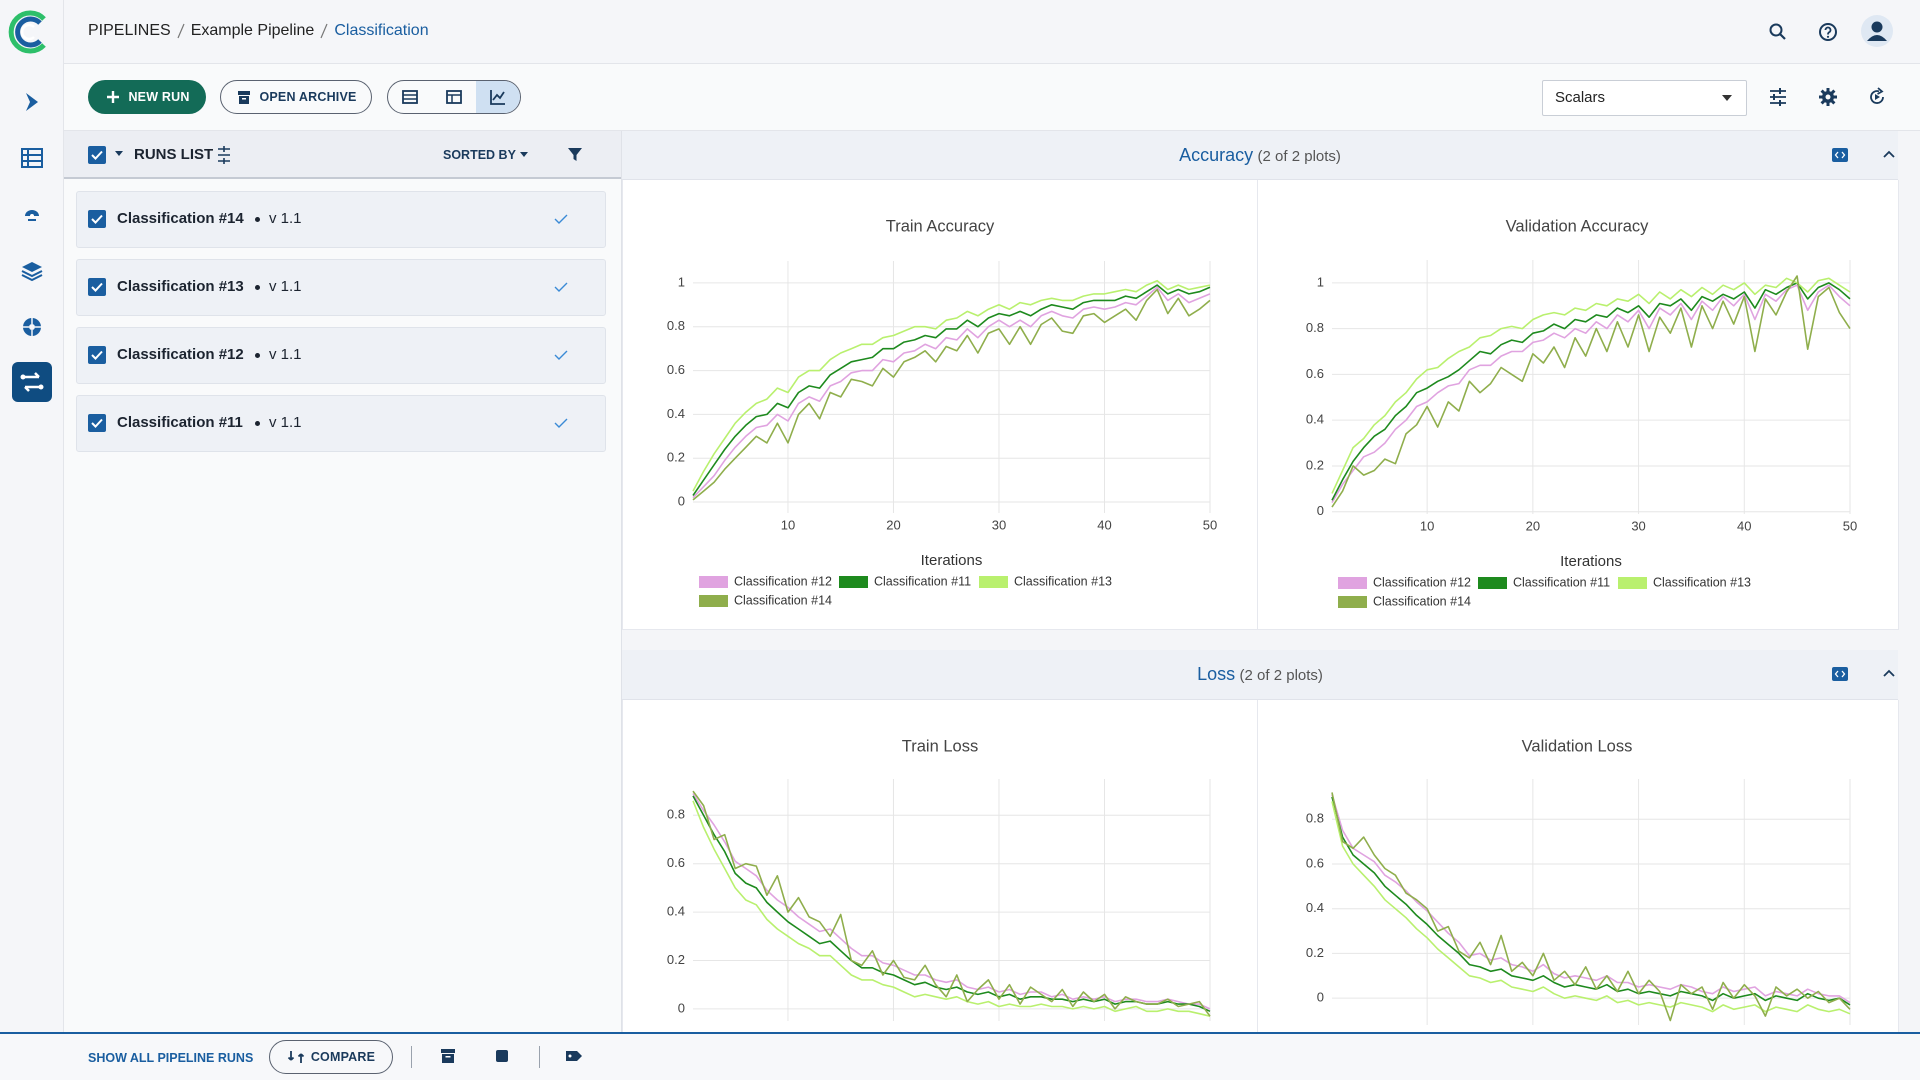  I want to click on breadcrumb: PIPELINES, so click(129, 30).